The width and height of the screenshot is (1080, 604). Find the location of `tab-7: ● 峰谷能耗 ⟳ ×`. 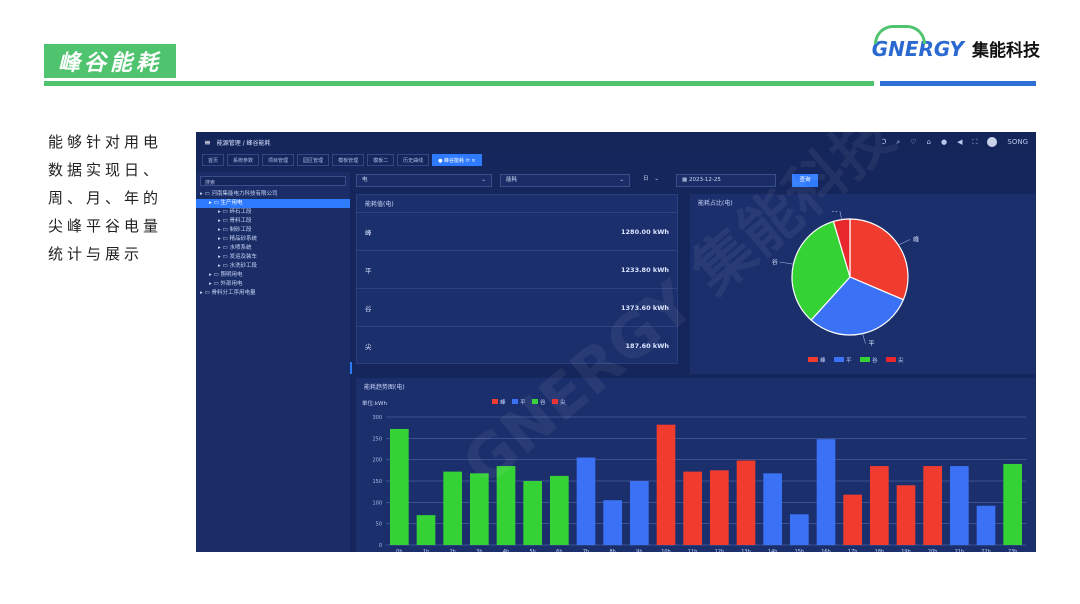

tab-7: ● 峰谷能耗 ⟳ × is located at coordinates (457, 160).